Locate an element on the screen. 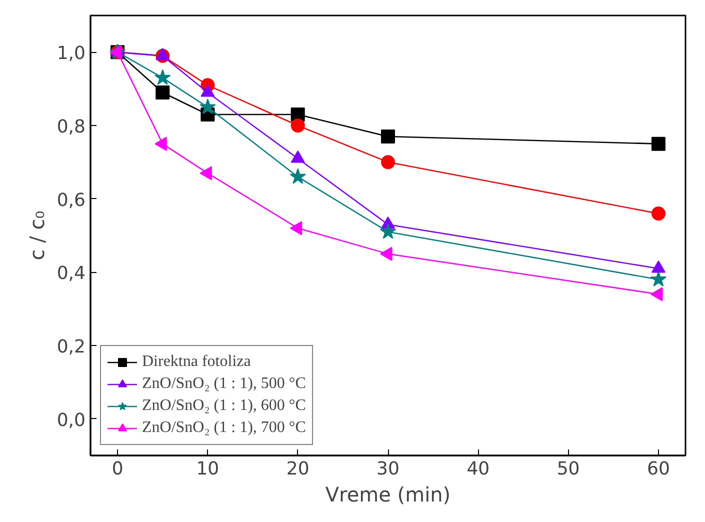 This screenshot has height=522, width=705. x-tick-label: 60 is located at coordinates (658, 469).